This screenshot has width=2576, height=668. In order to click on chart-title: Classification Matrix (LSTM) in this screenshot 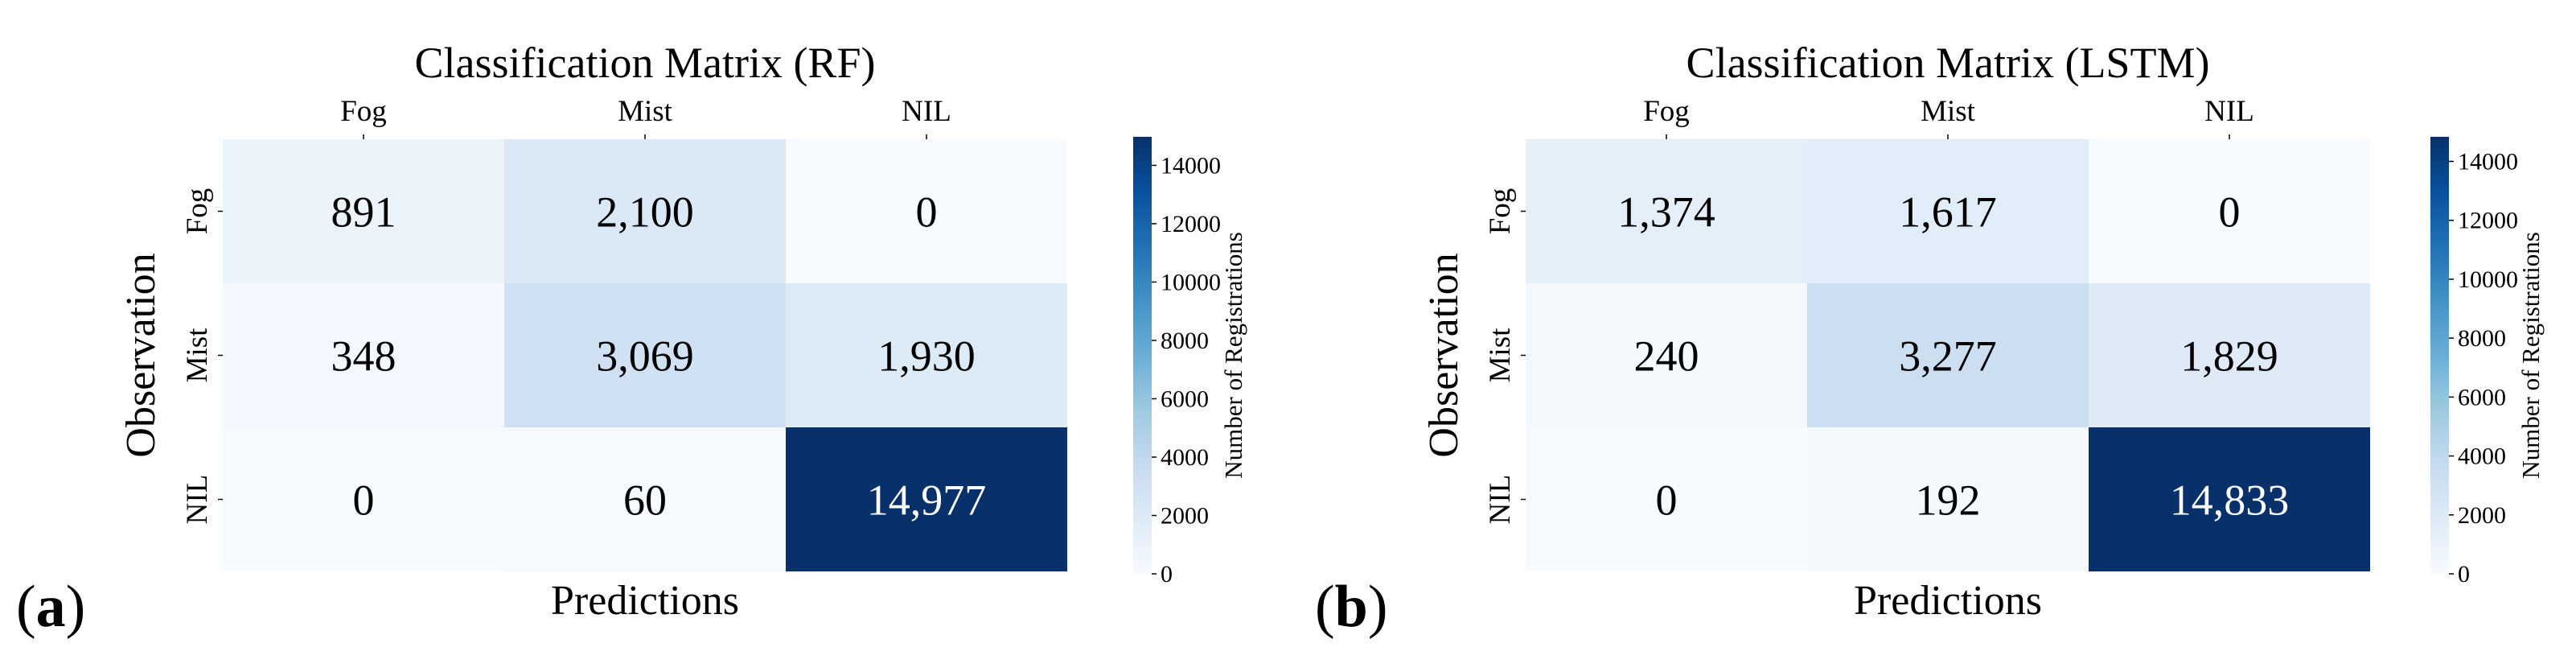, I will do `click(1948, 63)`.